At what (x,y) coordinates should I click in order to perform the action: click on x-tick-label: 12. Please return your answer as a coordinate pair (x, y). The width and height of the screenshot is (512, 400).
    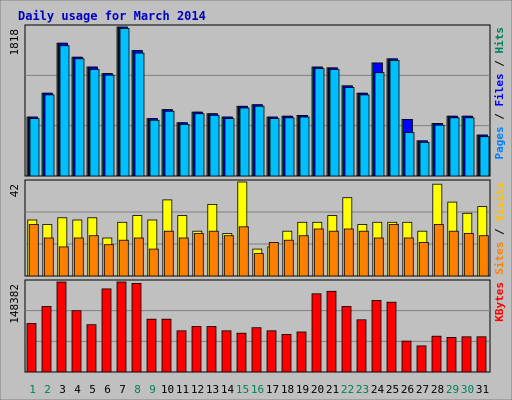
    Looking at the image, I should click on (197, 389).